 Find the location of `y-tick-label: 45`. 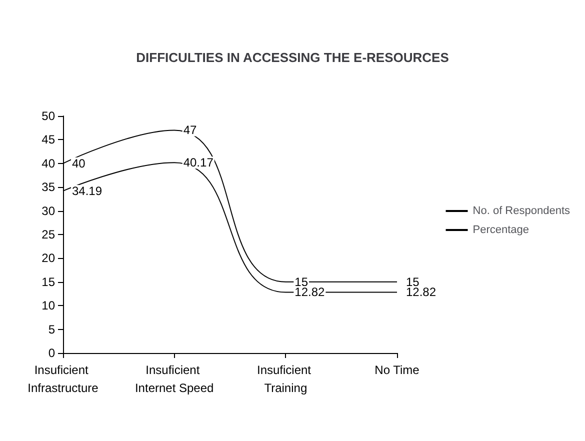

y-tick-label: 45 is located at coordinates (49, 139).